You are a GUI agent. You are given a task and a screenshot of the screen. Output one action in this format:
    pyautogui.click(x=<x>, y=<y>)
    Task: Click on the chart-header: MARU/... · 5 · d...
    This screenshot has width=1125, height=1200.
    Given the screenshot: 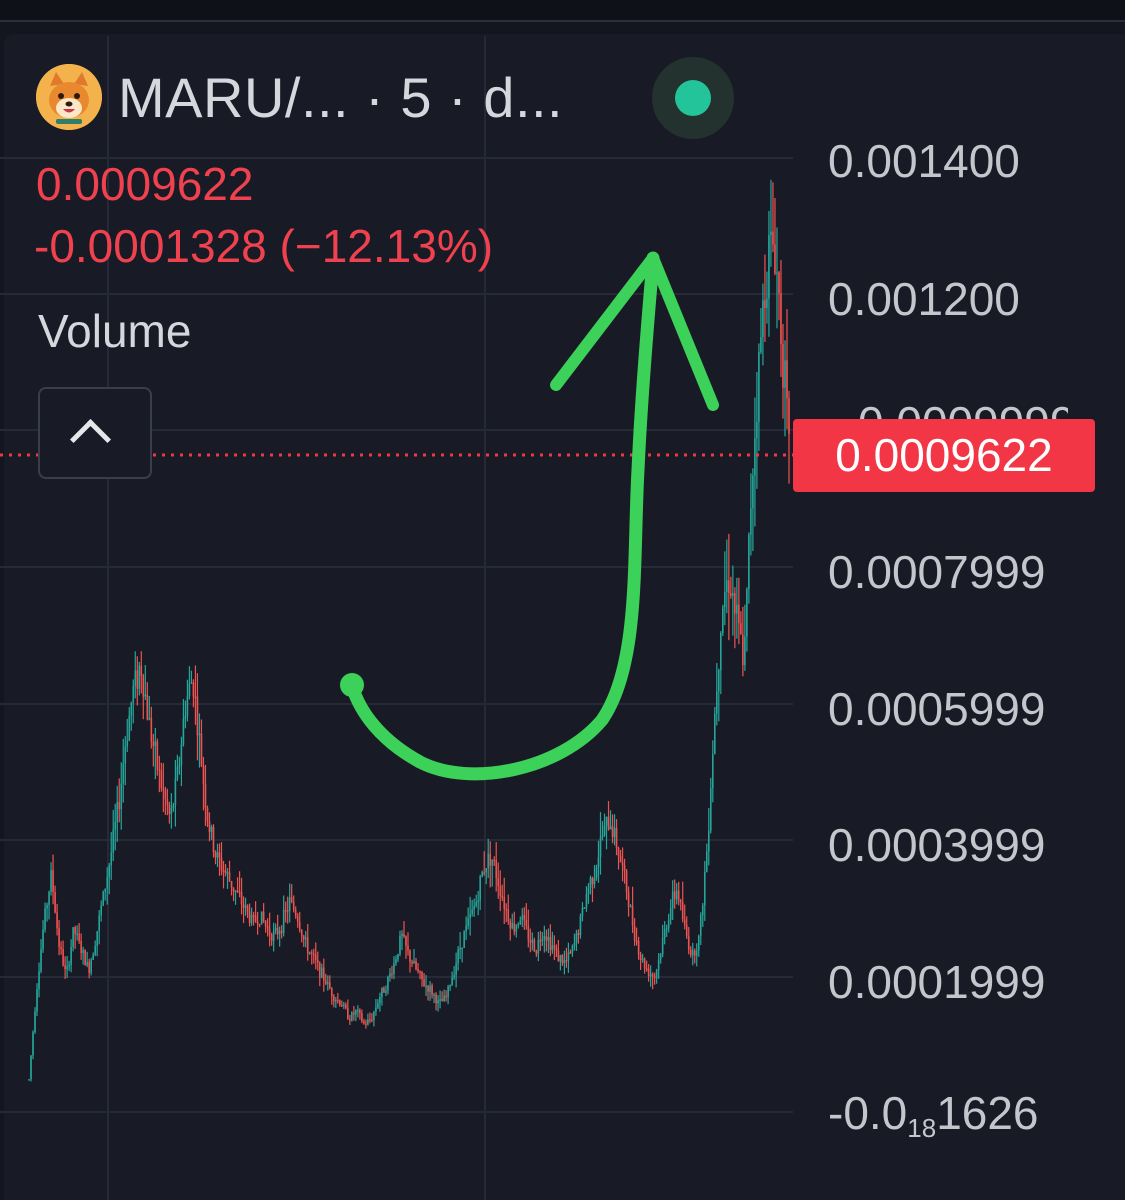 What is the action you would take?
    pyautogui.click(x=299, y=97)
    